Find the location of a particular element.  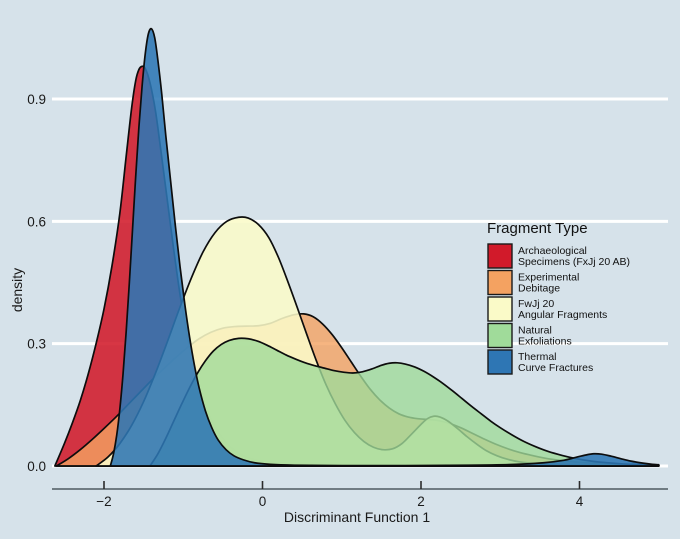

axis-group is located at coordinates (360, 485).